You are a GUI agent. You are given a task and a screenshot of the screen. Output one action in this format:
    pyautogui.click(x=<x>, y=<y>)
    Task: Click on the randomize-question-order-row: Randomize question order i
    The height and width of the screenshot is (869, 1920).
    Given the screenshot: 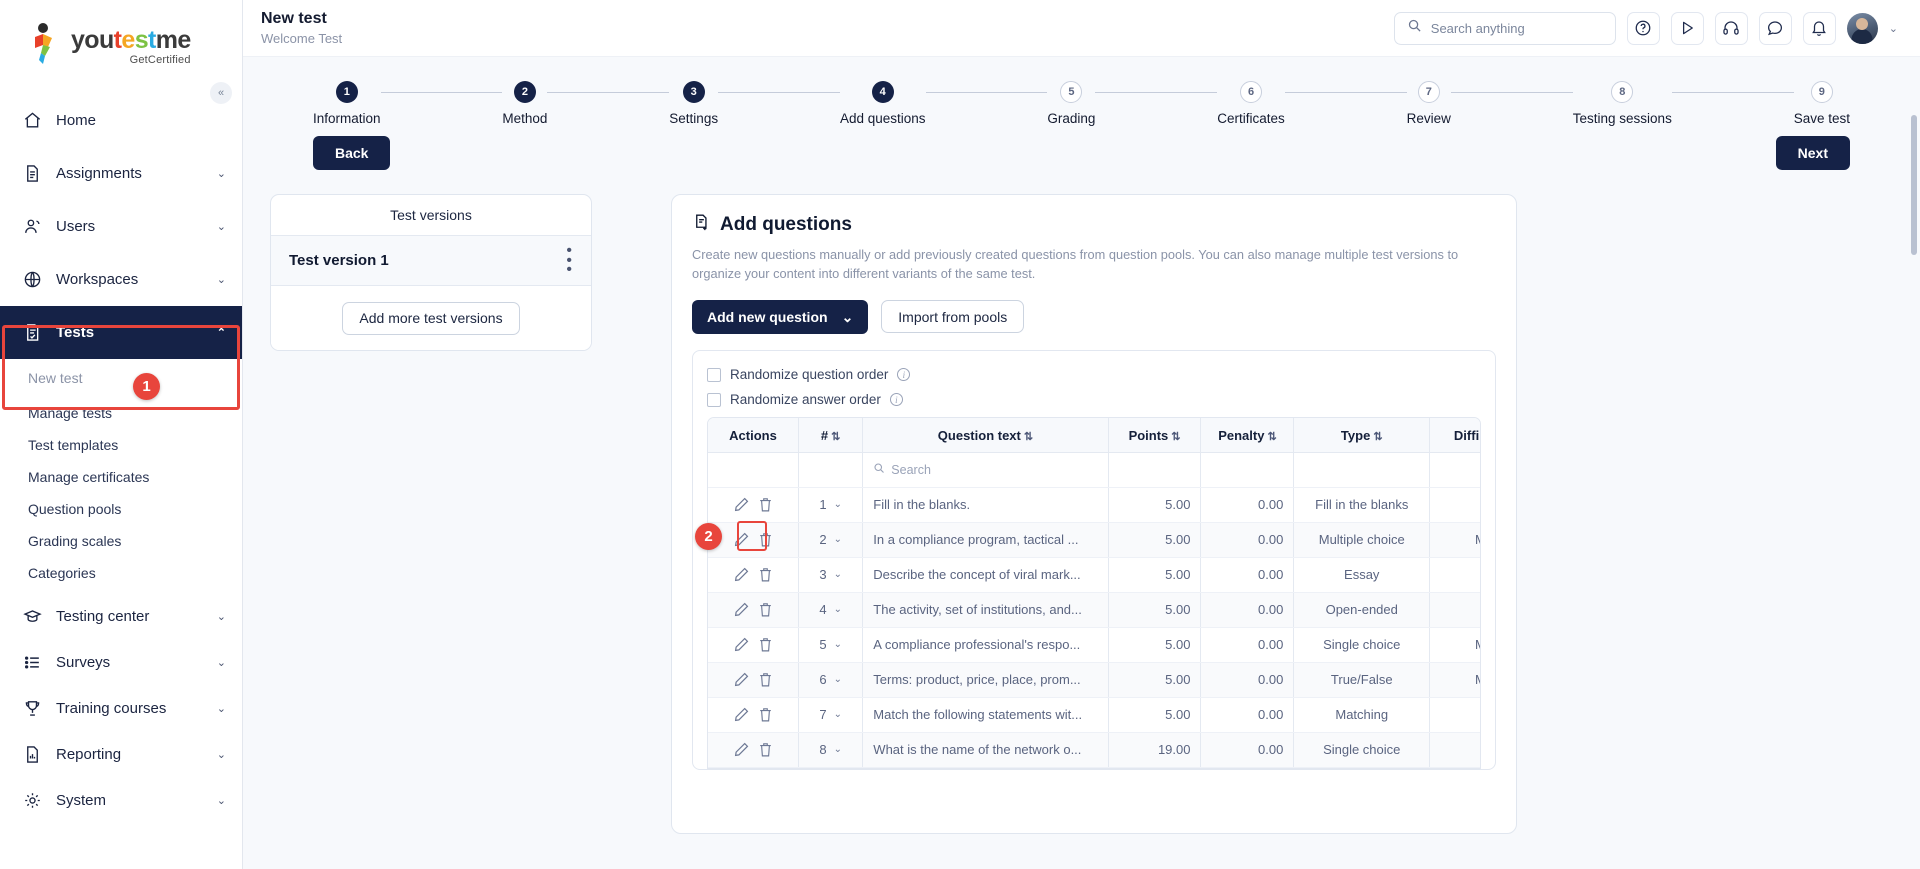 What is the action you would take?
    pyautogui.click(x=1094, y=374)
    